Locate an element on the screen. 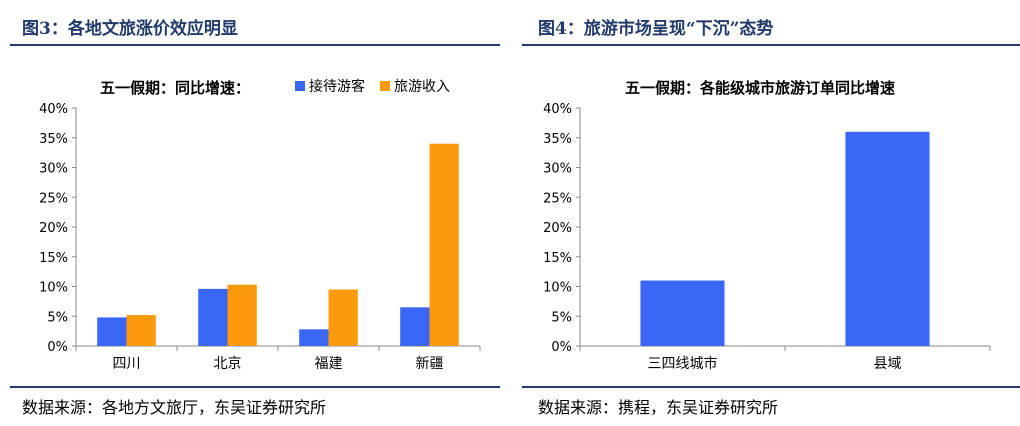 This screenshot has height=426, width=1020. chart-title: 五一假期：同比增速： is located at coordinates (175, 88).